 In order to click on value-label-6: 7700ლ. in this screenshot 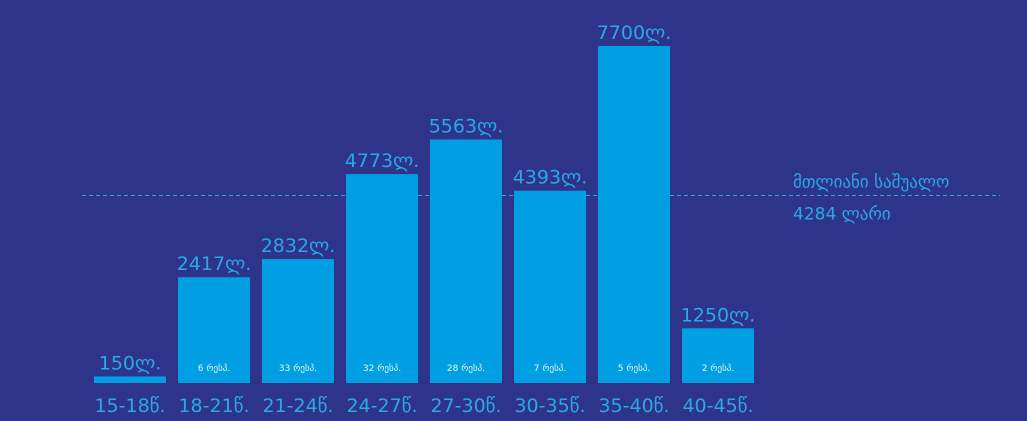, I will do `click(634, 33)`.